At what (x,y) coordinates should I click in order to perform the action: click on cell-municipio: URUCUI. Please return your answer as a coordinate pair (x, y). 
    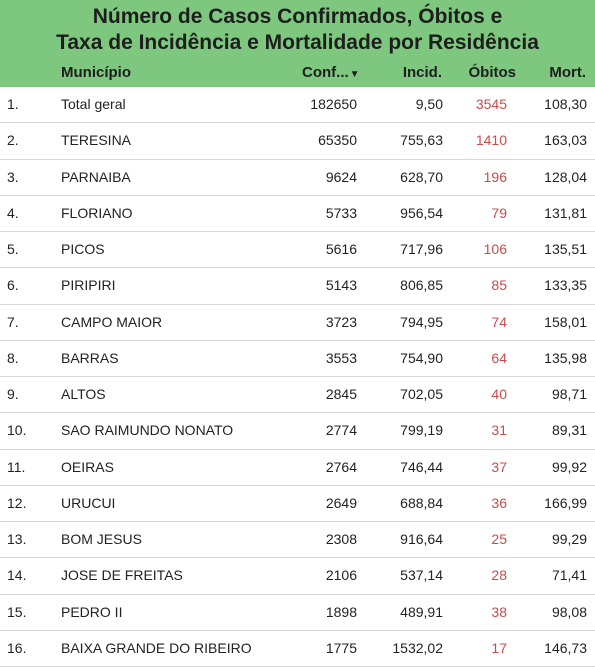
    Looking at the image, I should click on (88, 502).